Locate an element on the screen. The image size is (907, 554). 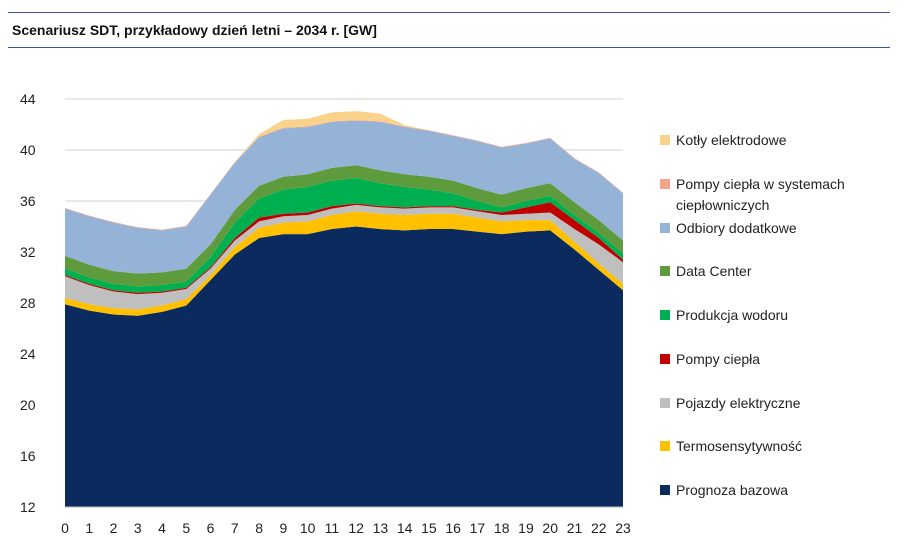
area-pojazdy-elektryczne is located at coordinates (344, 257).